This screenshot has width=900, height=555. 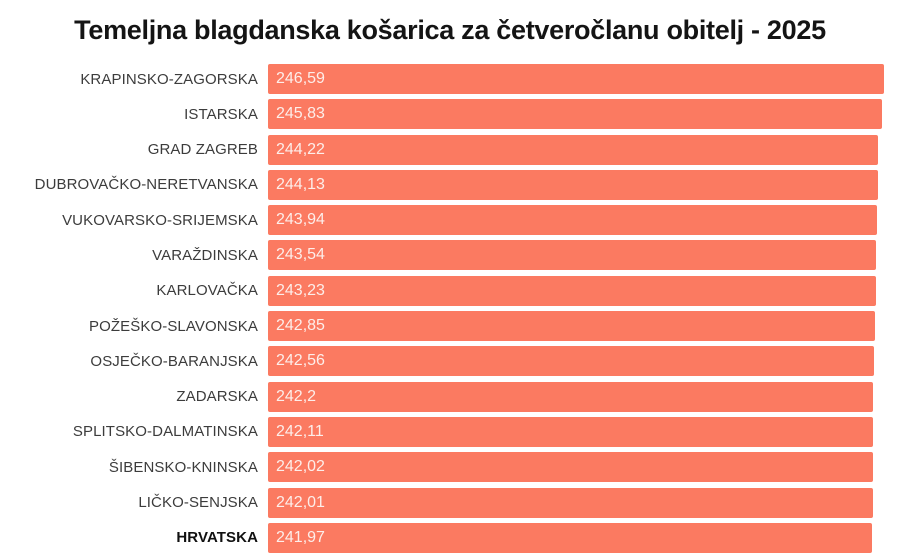 What do you see at coordinates (571, 361) in the screenshot?
I see `bar: 242,56` at bounding box center [571, 361].